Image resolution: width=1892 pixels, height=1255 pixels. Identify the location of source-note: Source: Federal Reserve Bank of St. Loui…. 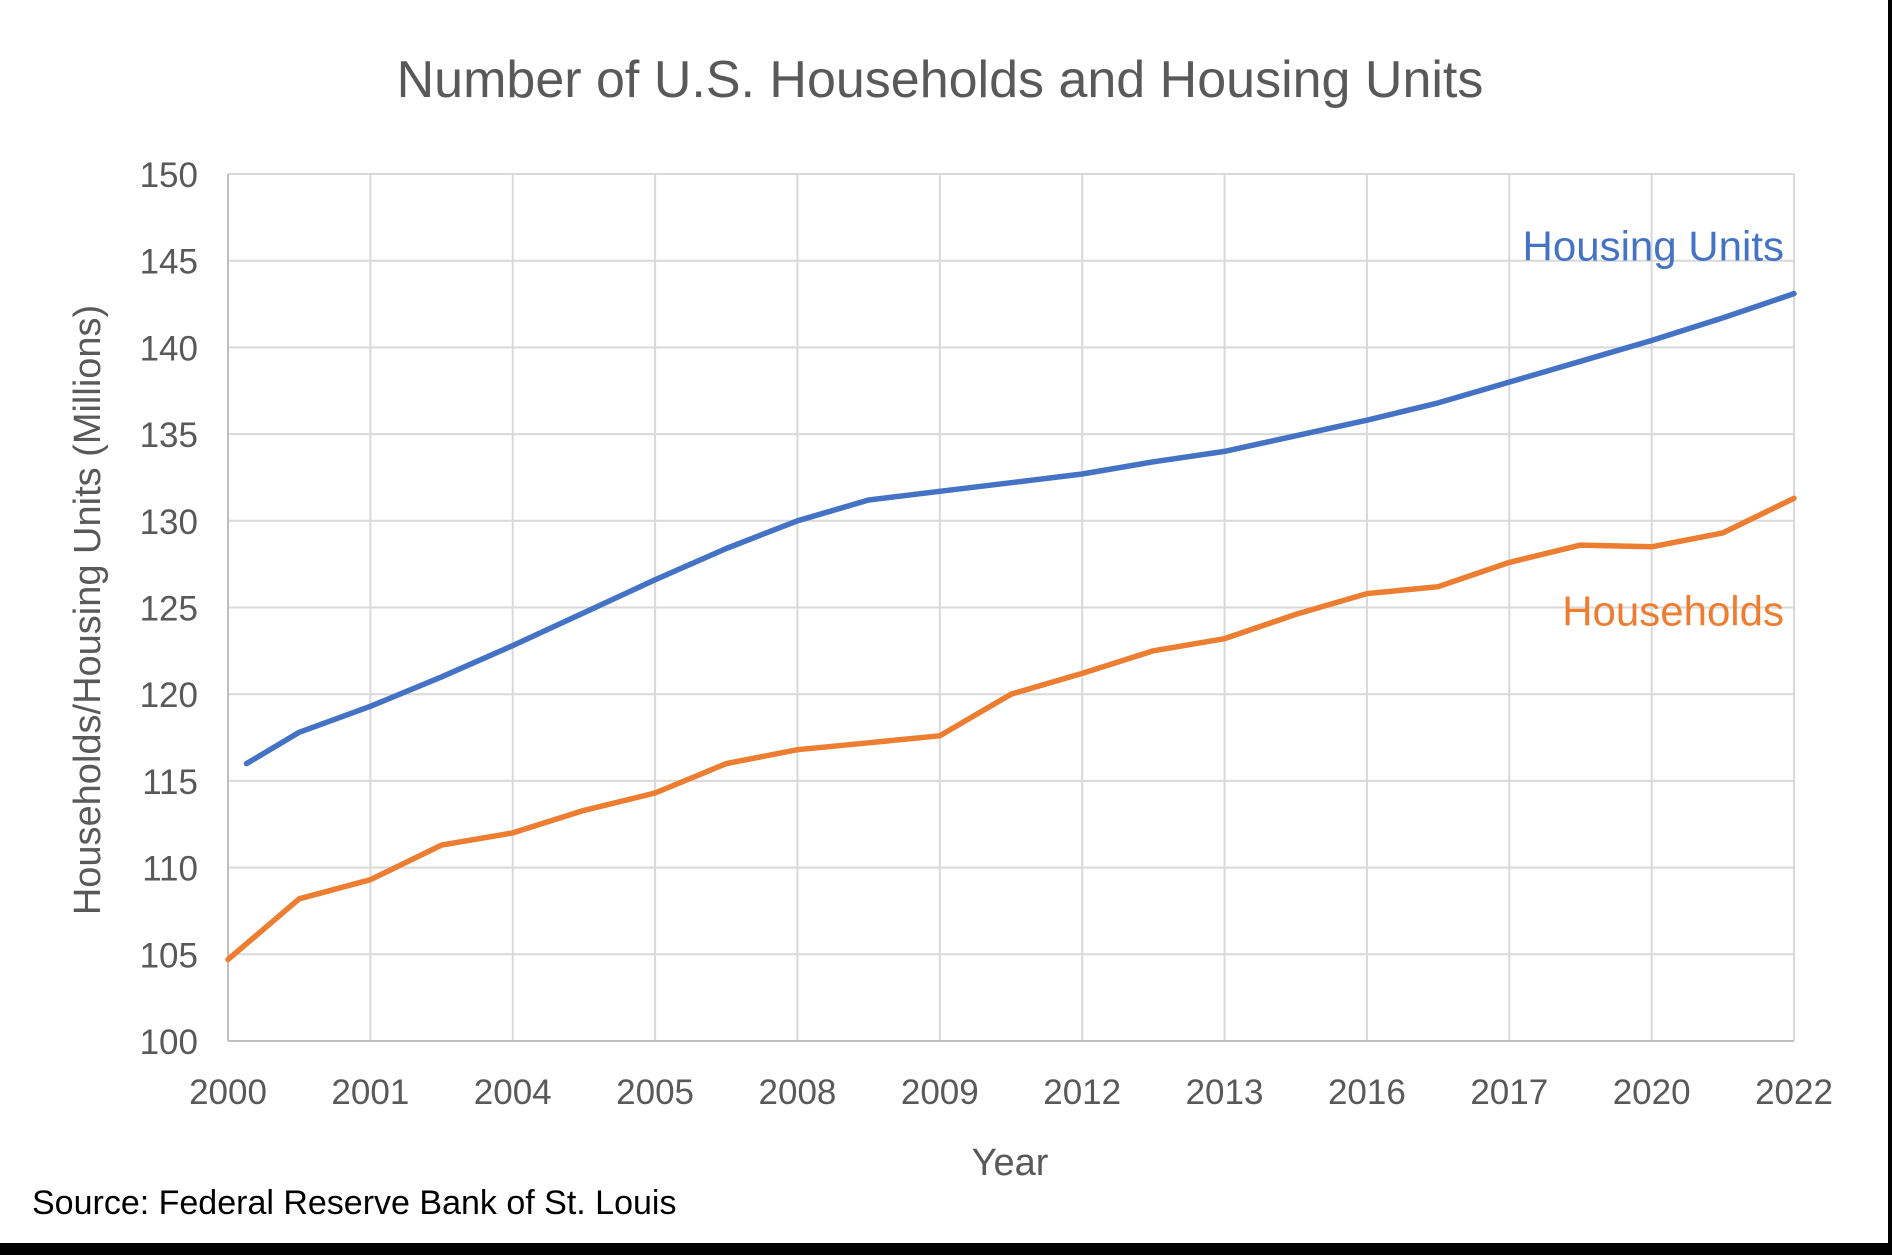
(354, 1203).